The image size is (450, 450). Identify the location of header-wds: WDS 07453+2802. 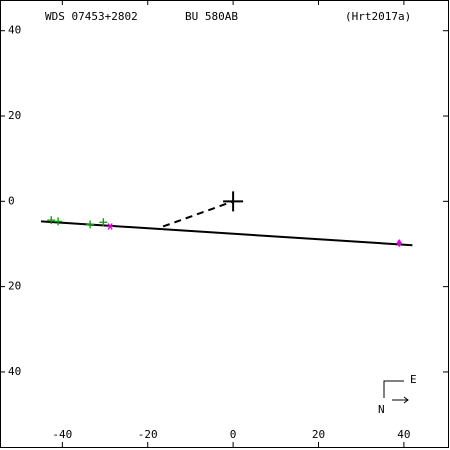
(91, 16).